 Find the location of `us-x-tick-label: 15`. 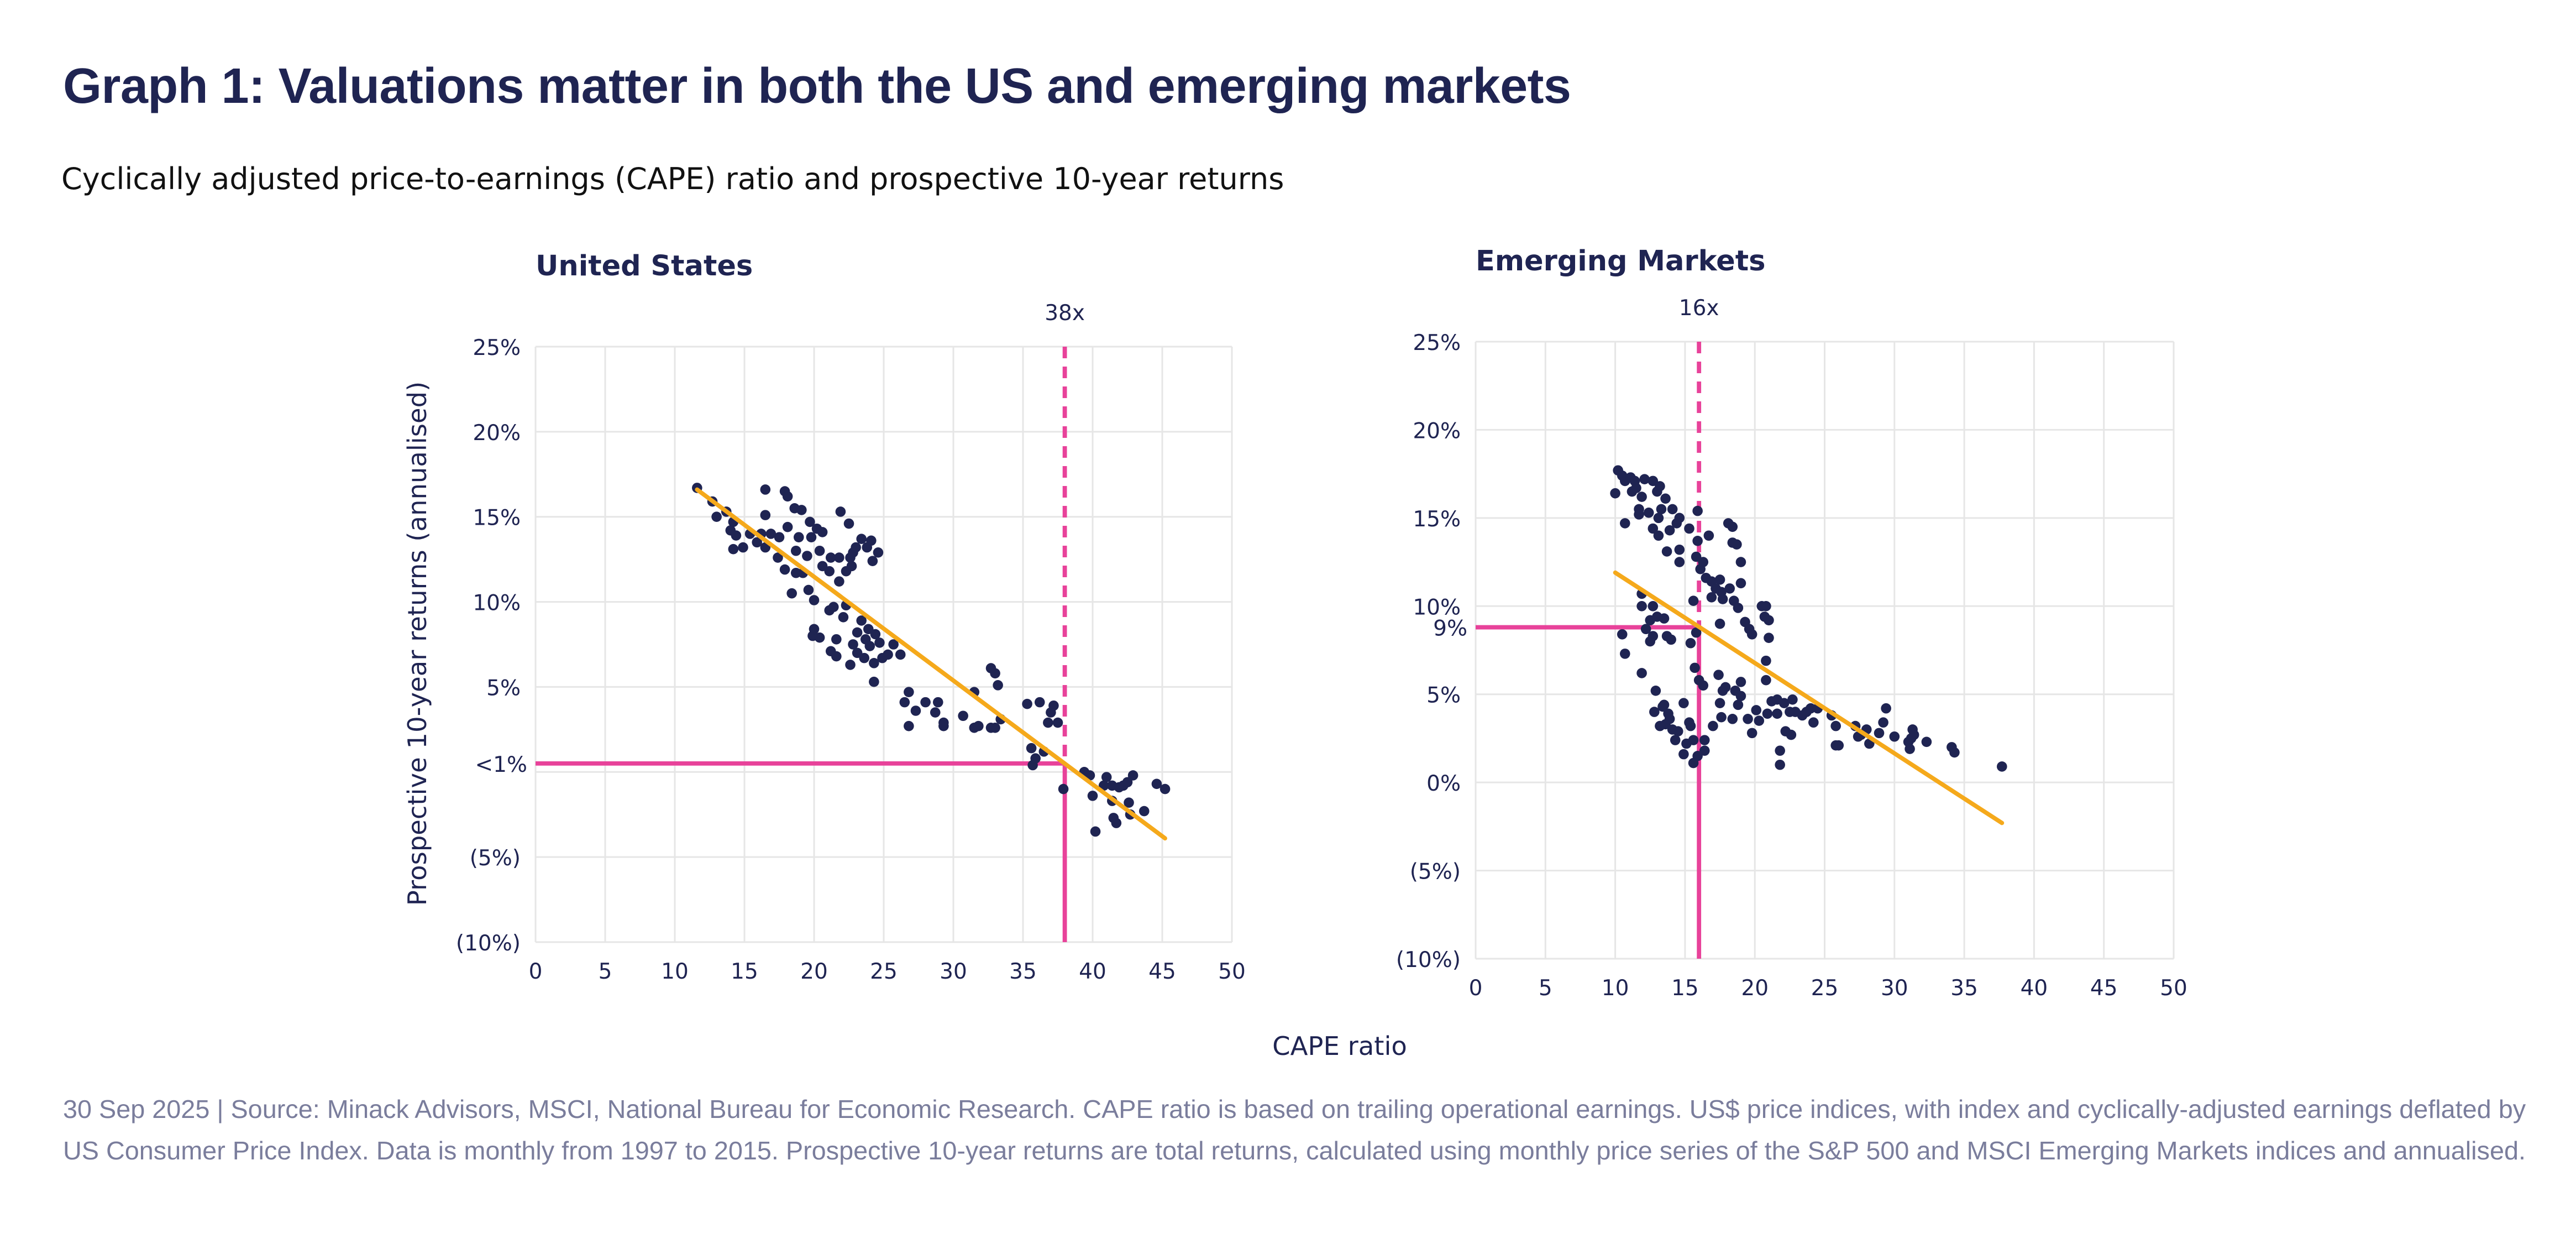

us-x-tick-label: 15 is located at coordinates (744, 971).